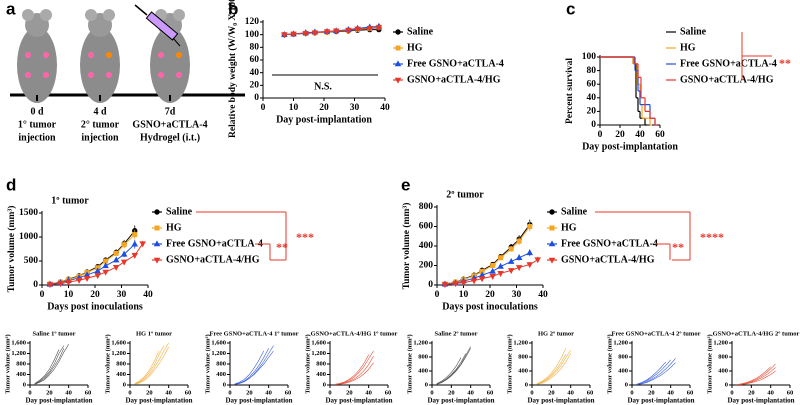 The height and width of the screenshot is (405, 800). I want to click on chart-title: 1º tumor, so click(70, 200).